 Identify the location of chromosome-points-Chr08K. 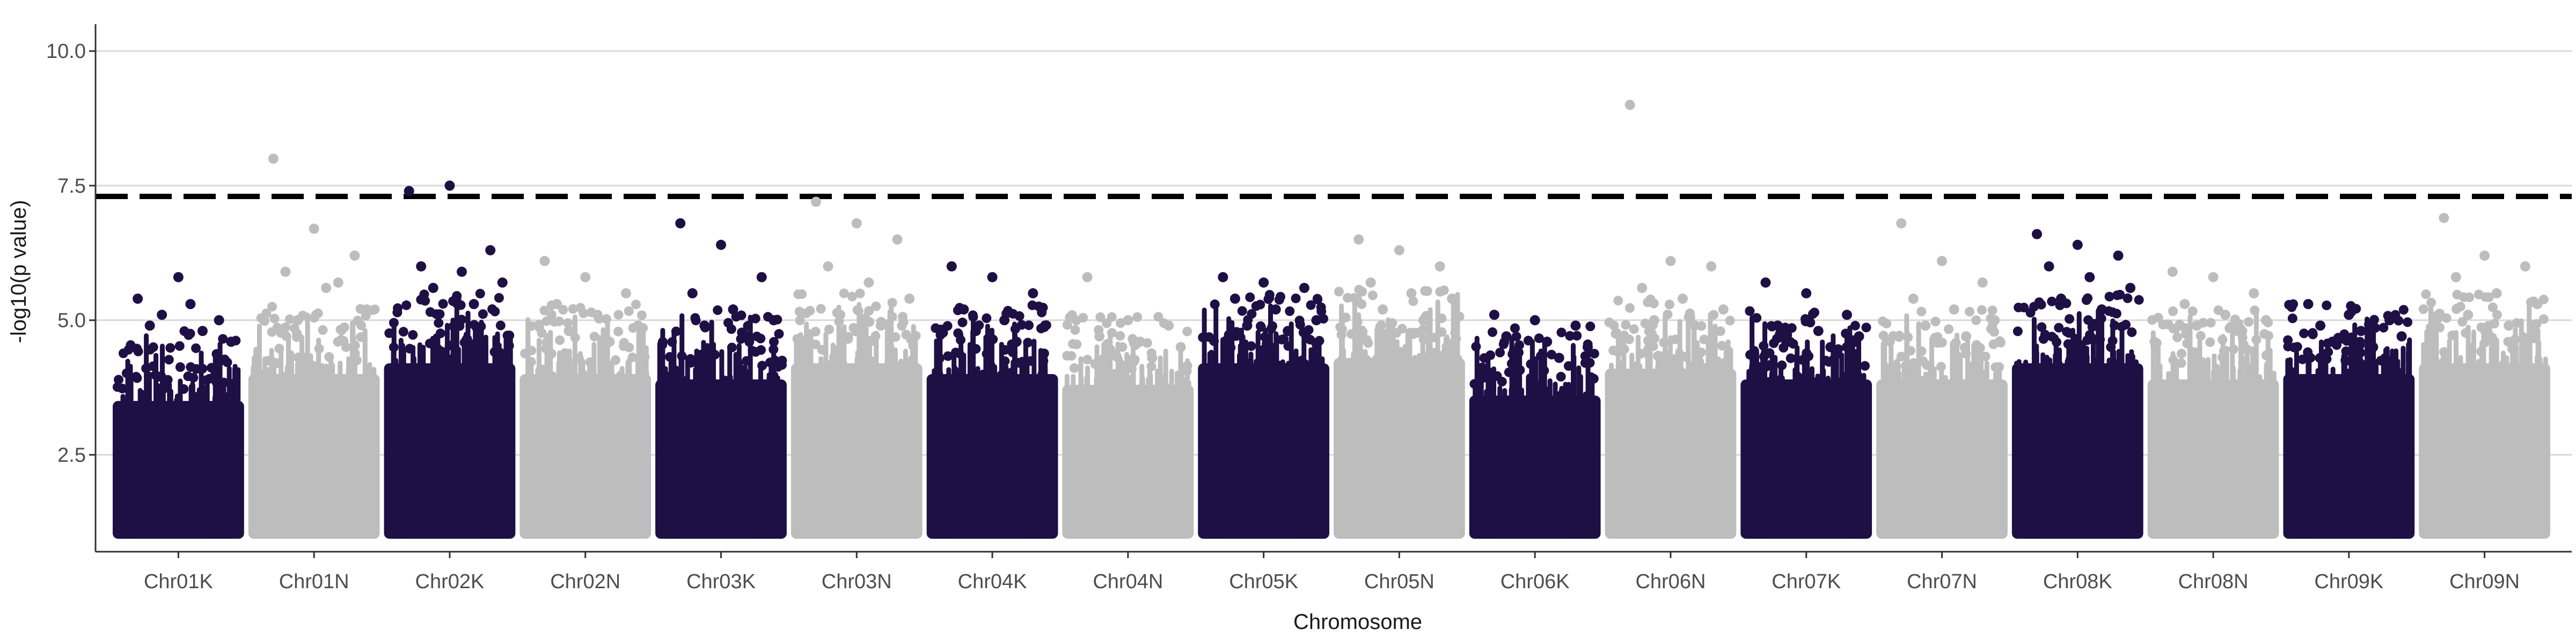
(2077, 384).